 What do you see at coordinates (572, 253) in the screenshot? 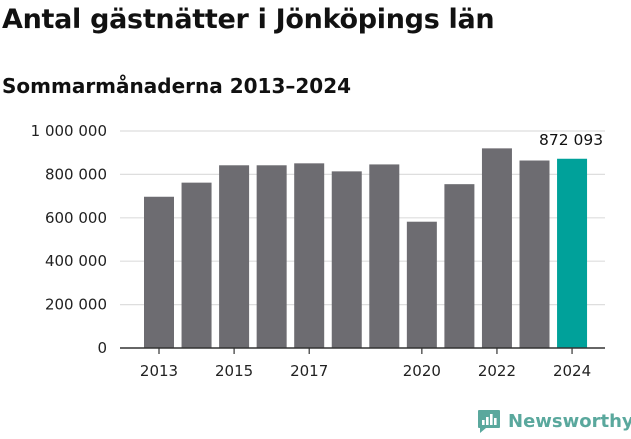
I see `bar-2024` at bounding box center [572, 253].